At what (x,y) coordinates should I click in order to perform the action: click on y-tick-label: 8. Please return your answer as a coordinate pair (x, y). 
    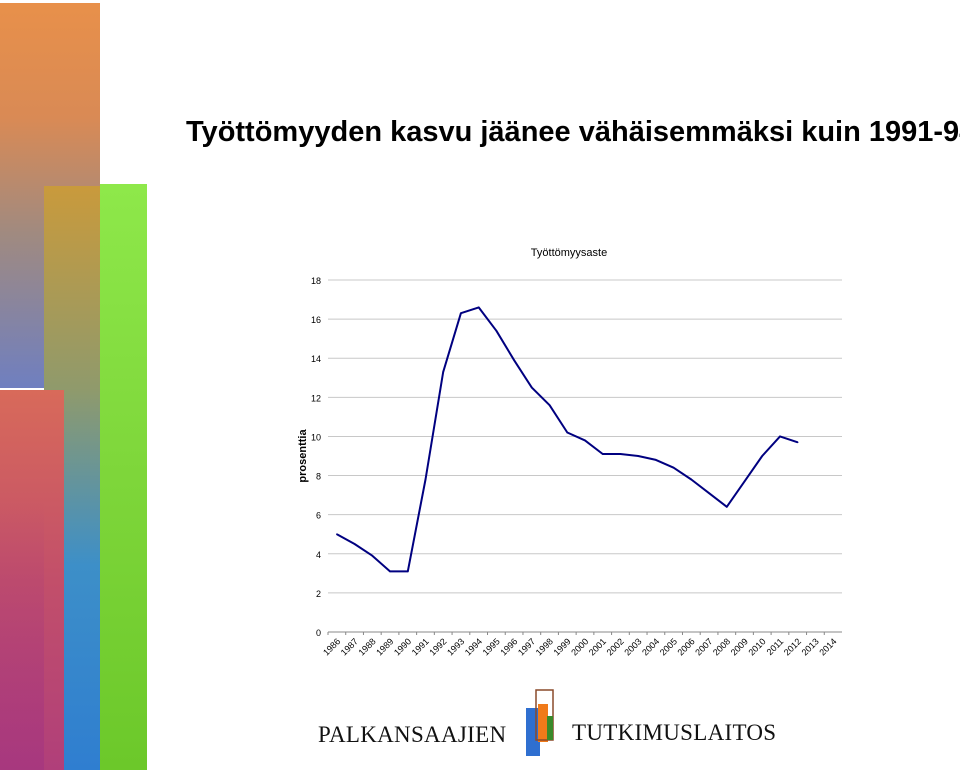
    Looking at the image, I should click on (318, 477).